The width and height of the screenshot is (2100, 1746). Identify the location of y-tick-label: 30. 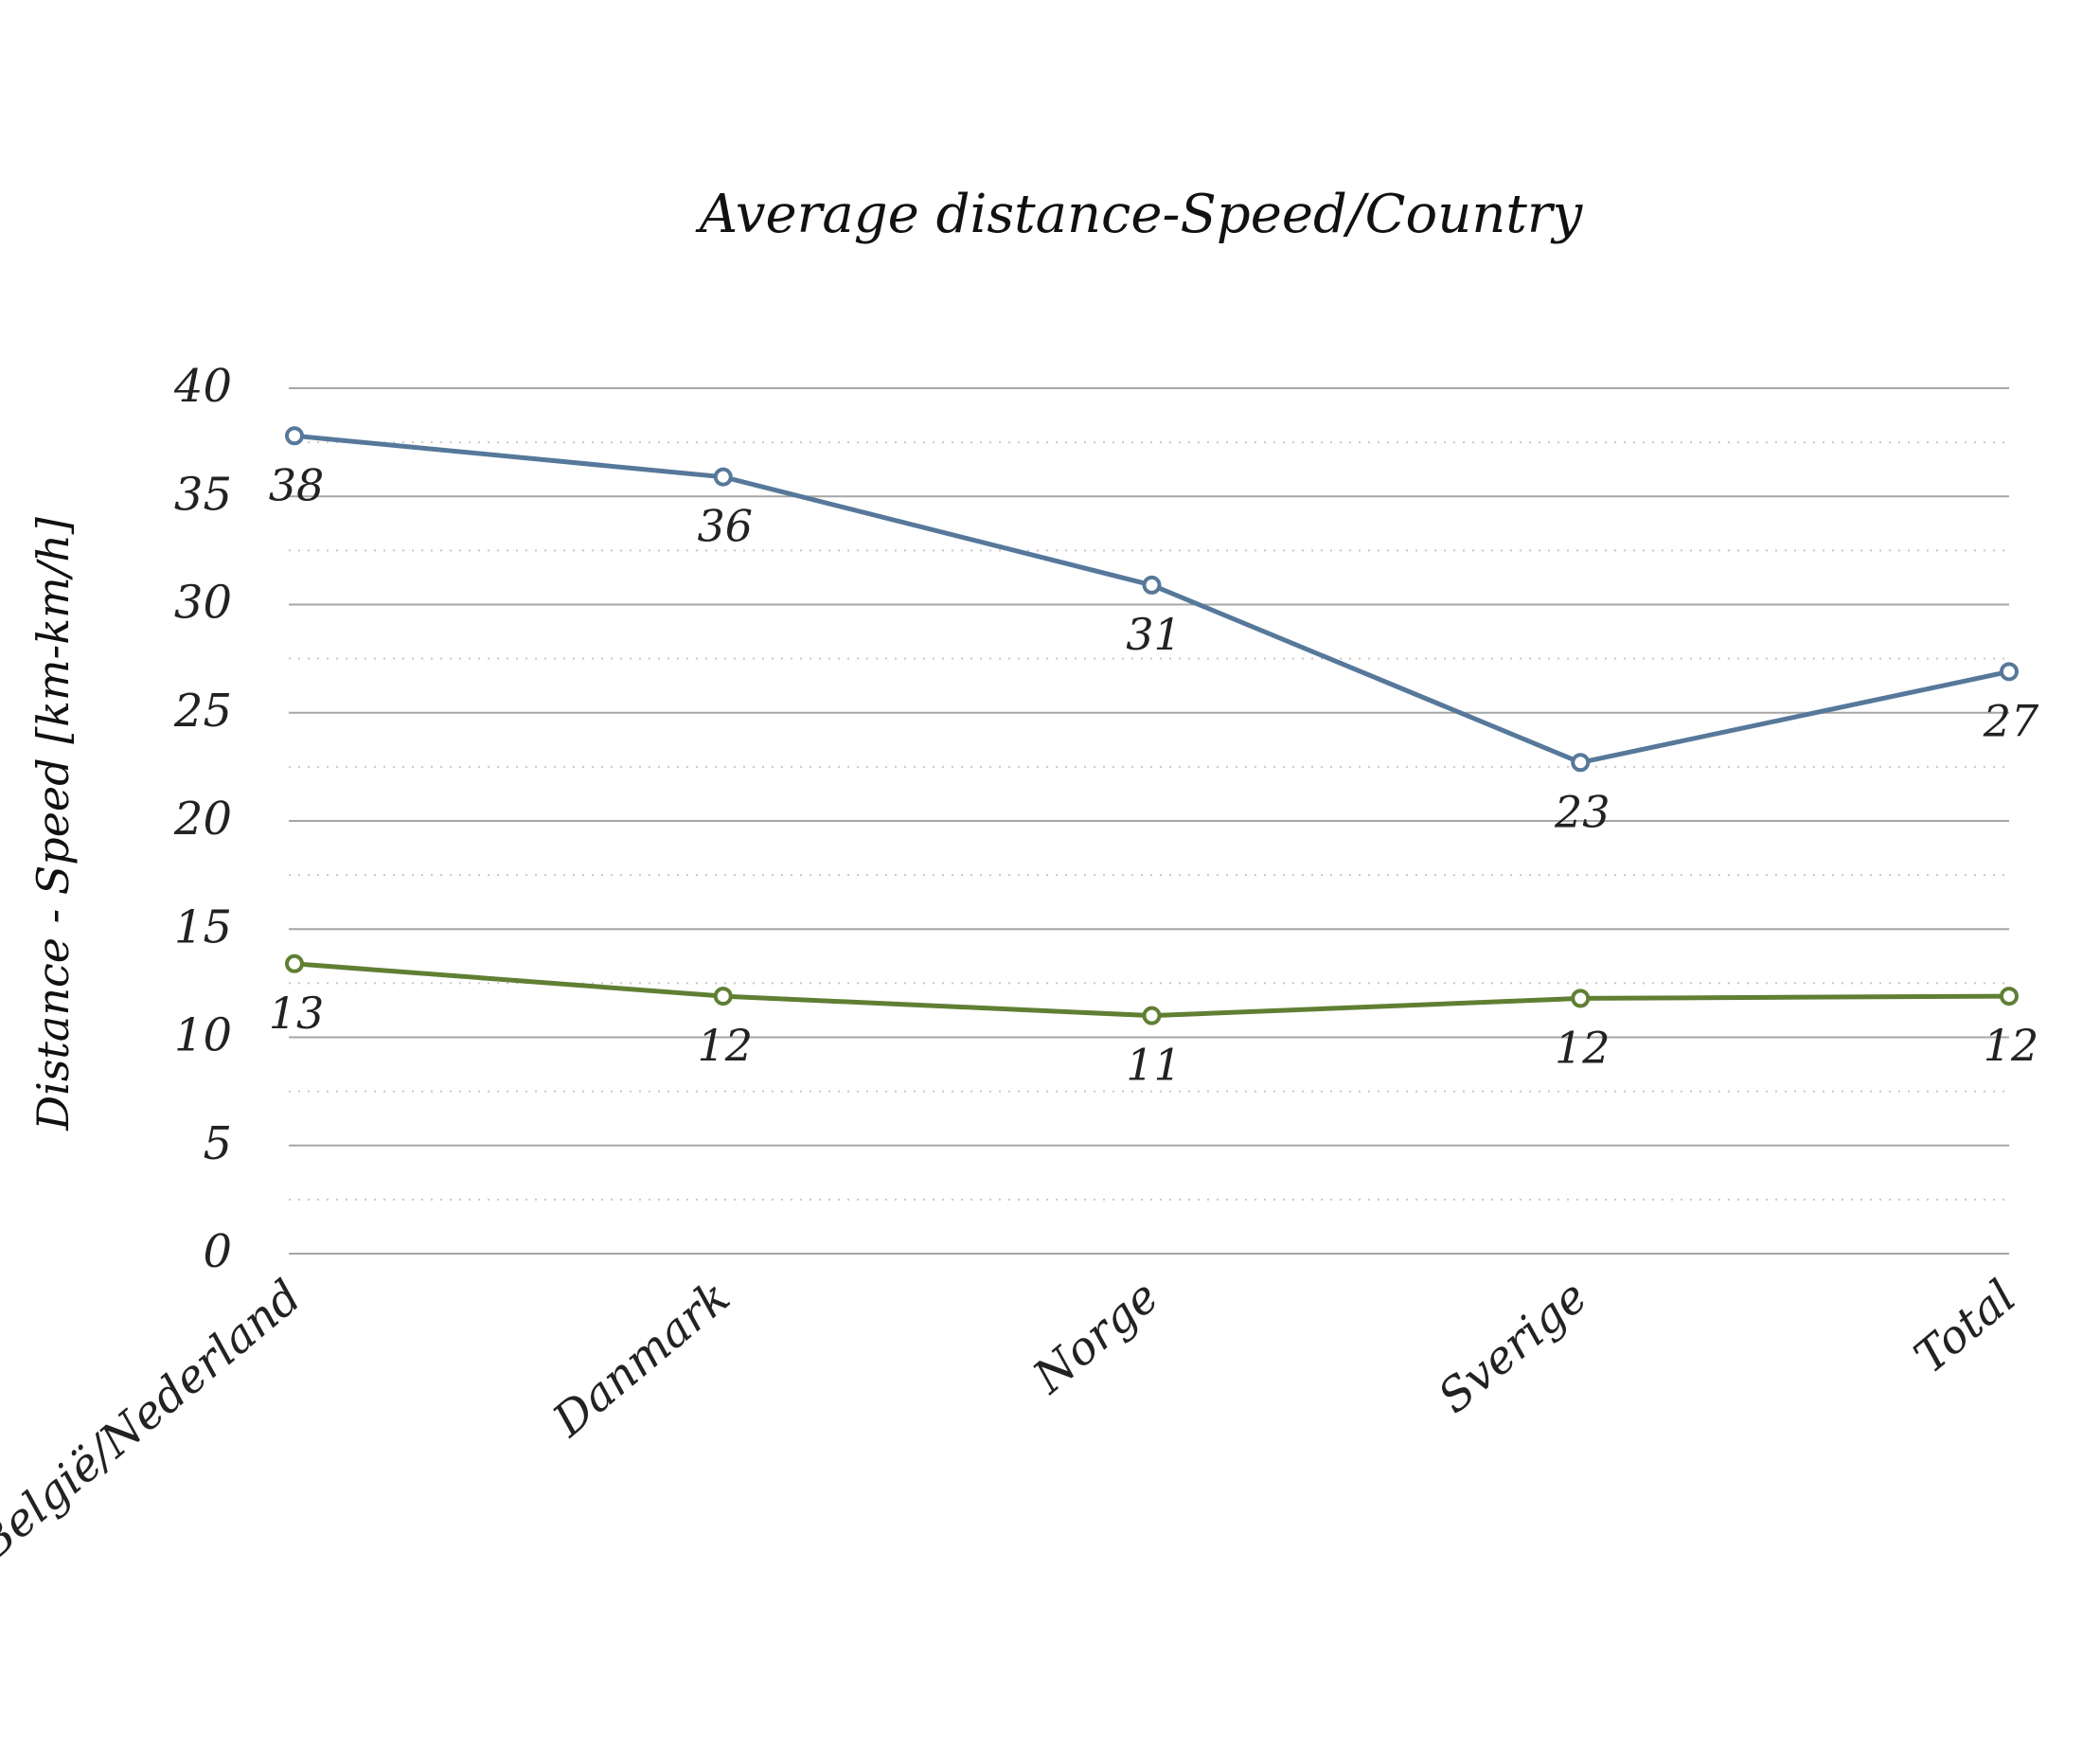
(203, 603).